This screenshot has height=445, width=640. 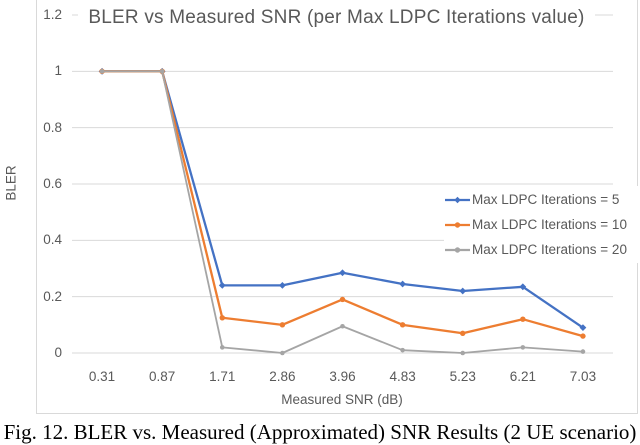 What do you see at coordinates (342, 376) in the screenshot?
I see `x-tick-label: 3.96` at bounding box center [342, 376].